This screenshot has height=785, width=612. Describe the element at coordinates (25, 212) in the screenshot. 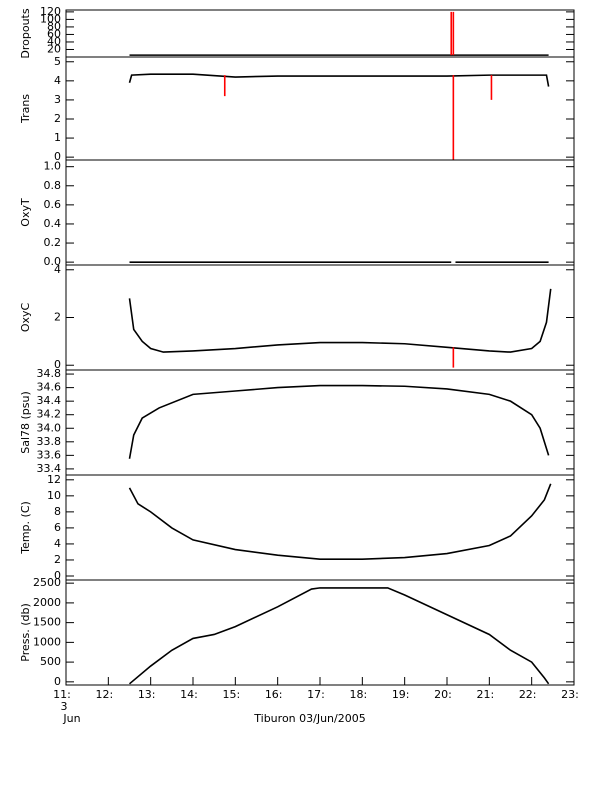

I see `y-axis-label: OxyT` at that location.